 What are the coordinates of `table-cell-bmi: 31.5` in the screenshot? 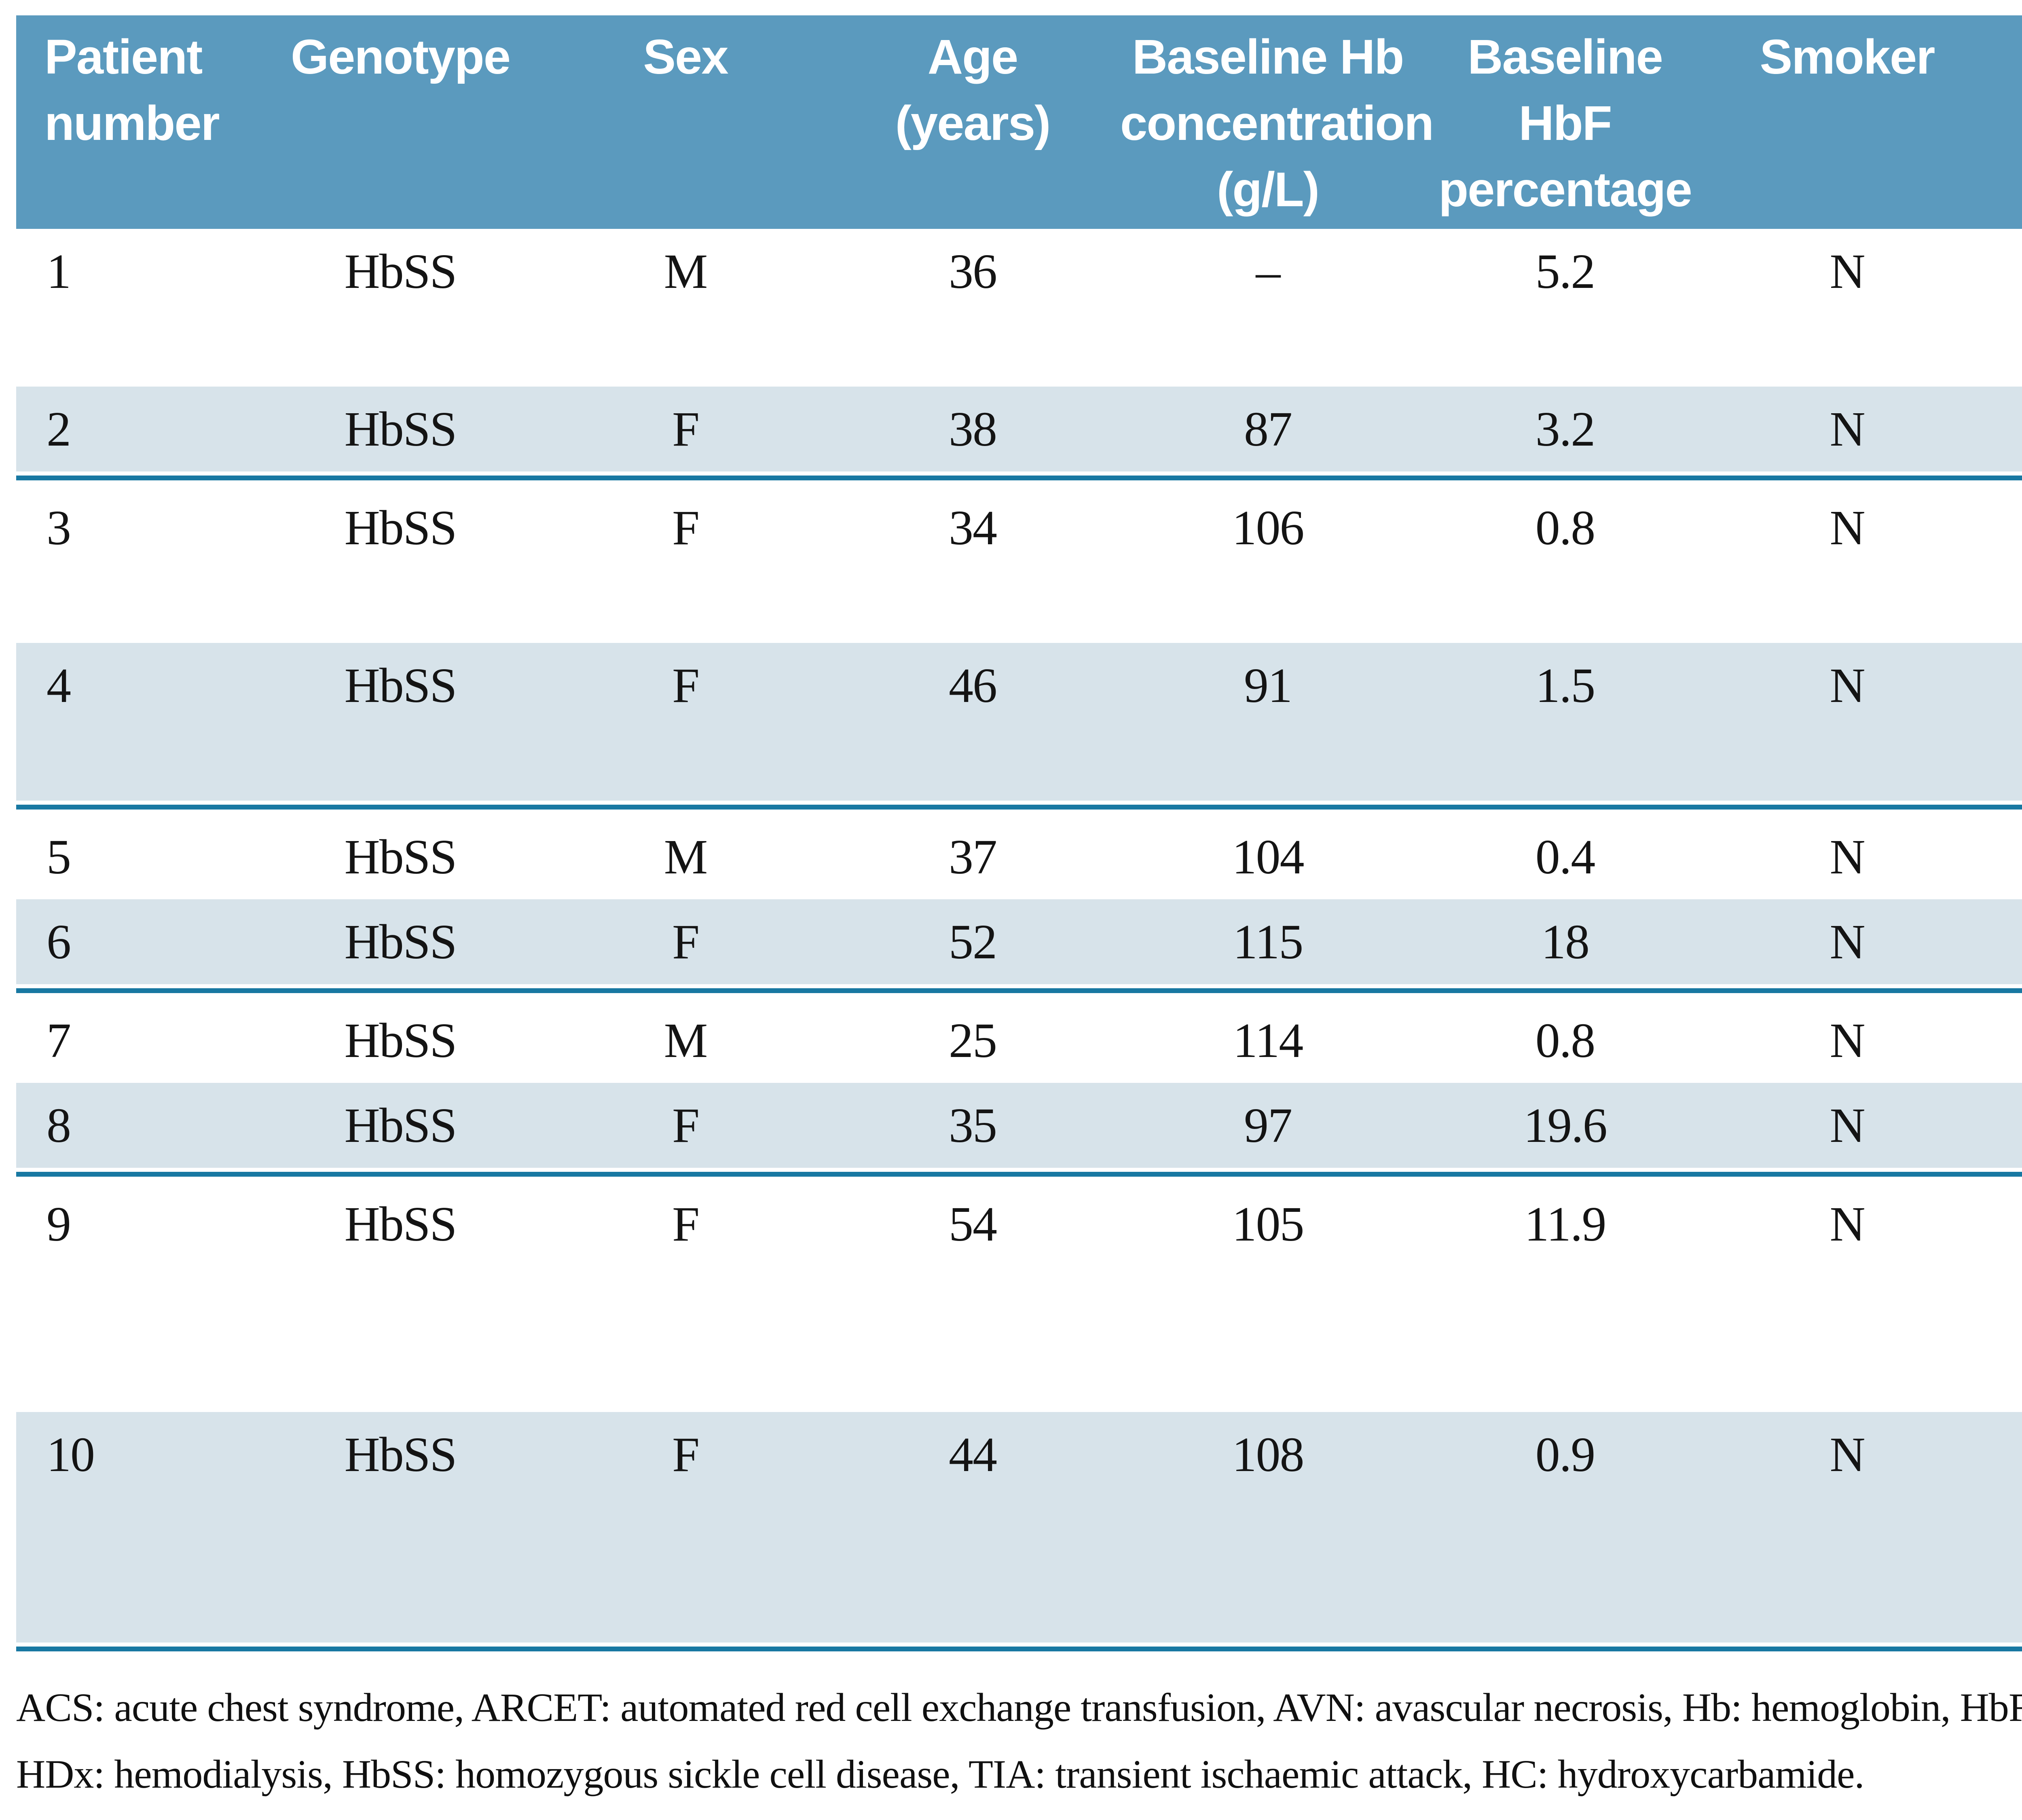 It's located at (2003, 1527).